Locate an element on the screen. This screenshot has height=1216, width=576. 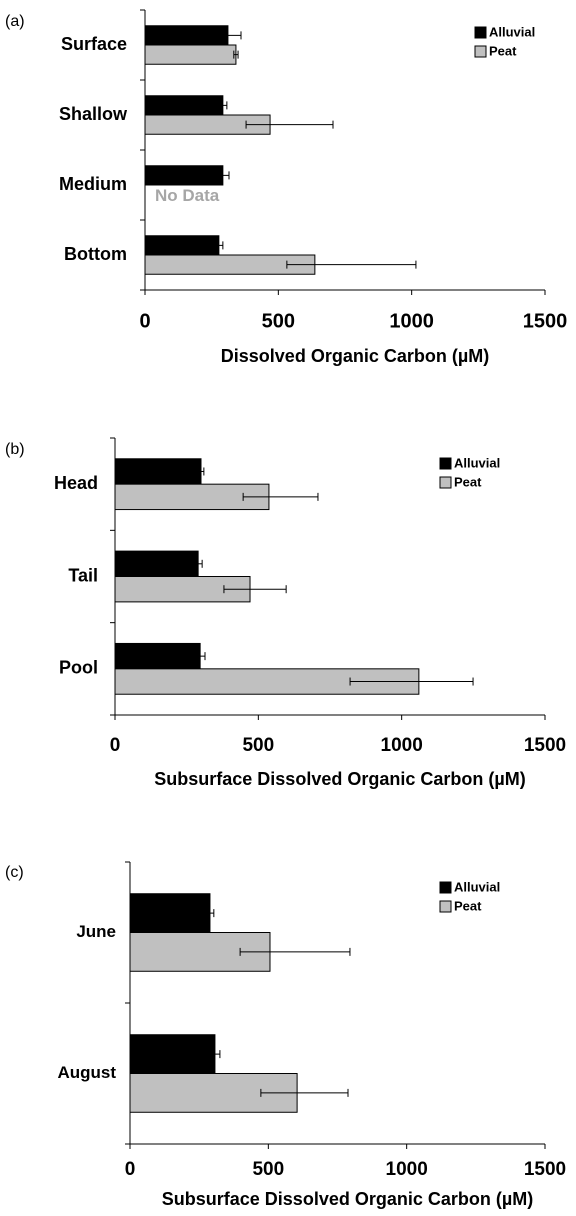
panel-label: (a) is located at coordinates (15, 21).